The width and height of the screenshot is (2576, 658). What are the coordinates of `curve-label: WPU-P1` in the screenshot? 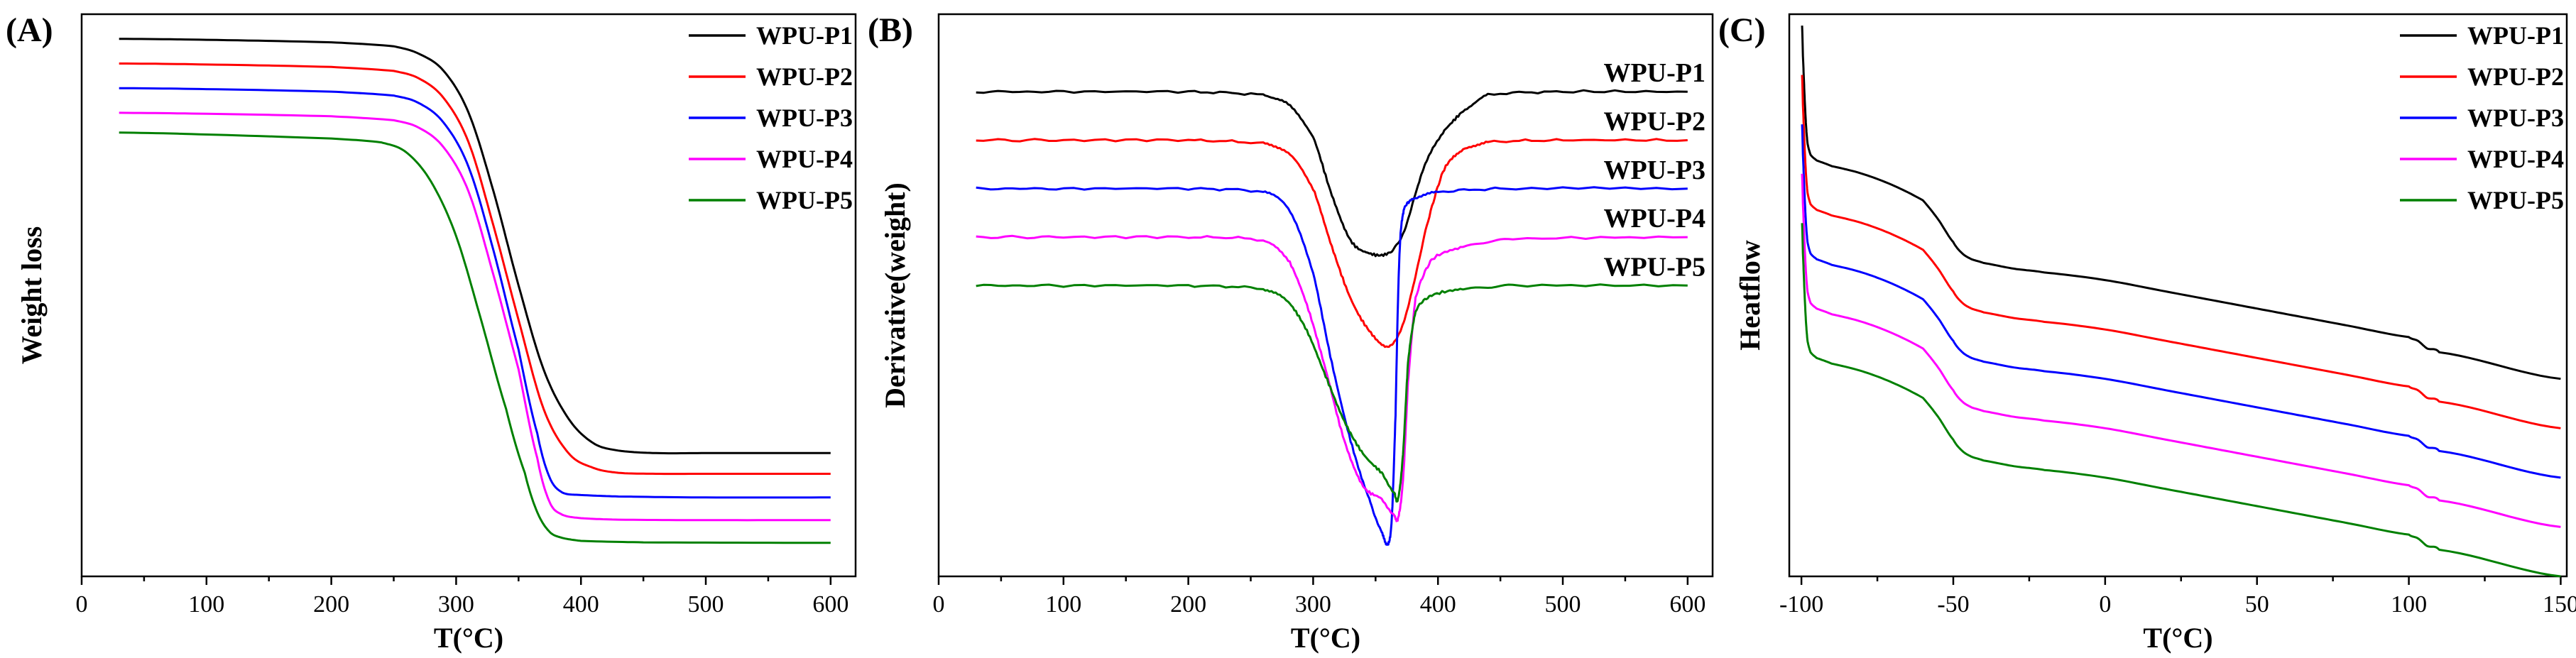 It's located at (1654, 73).